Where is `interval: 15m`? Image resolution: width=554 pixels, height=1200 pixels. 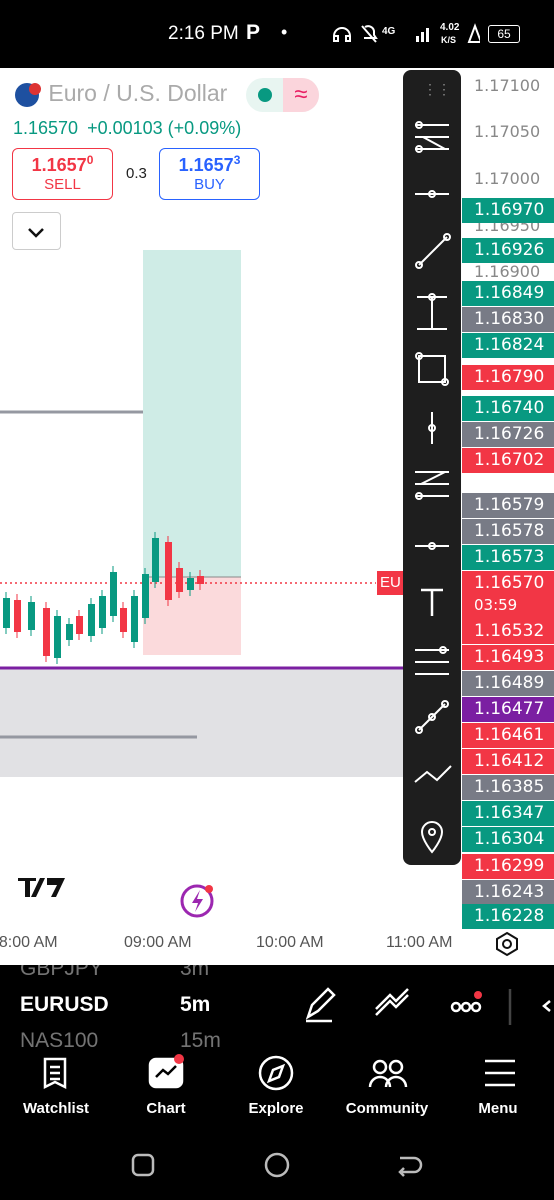
interval: 15m is located at coordinates (200, 1040).